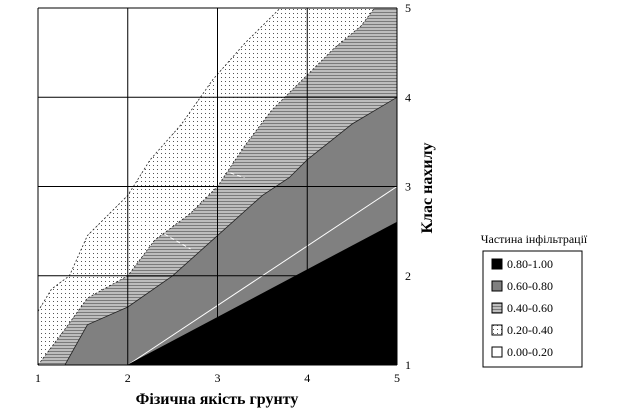  I want to click on y-tick-label: 2, so click(408, 276).